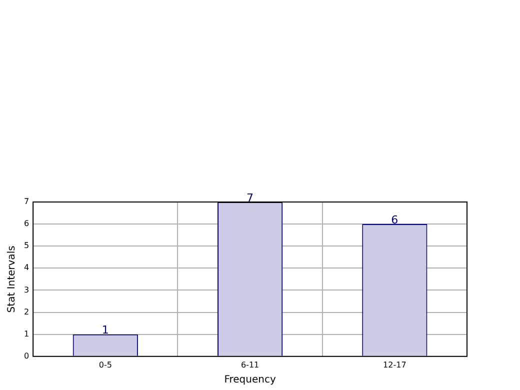 The width and height of the screenshot is (520, 390). I want to click on x-tick-label: 0-5, so click(105, 365).